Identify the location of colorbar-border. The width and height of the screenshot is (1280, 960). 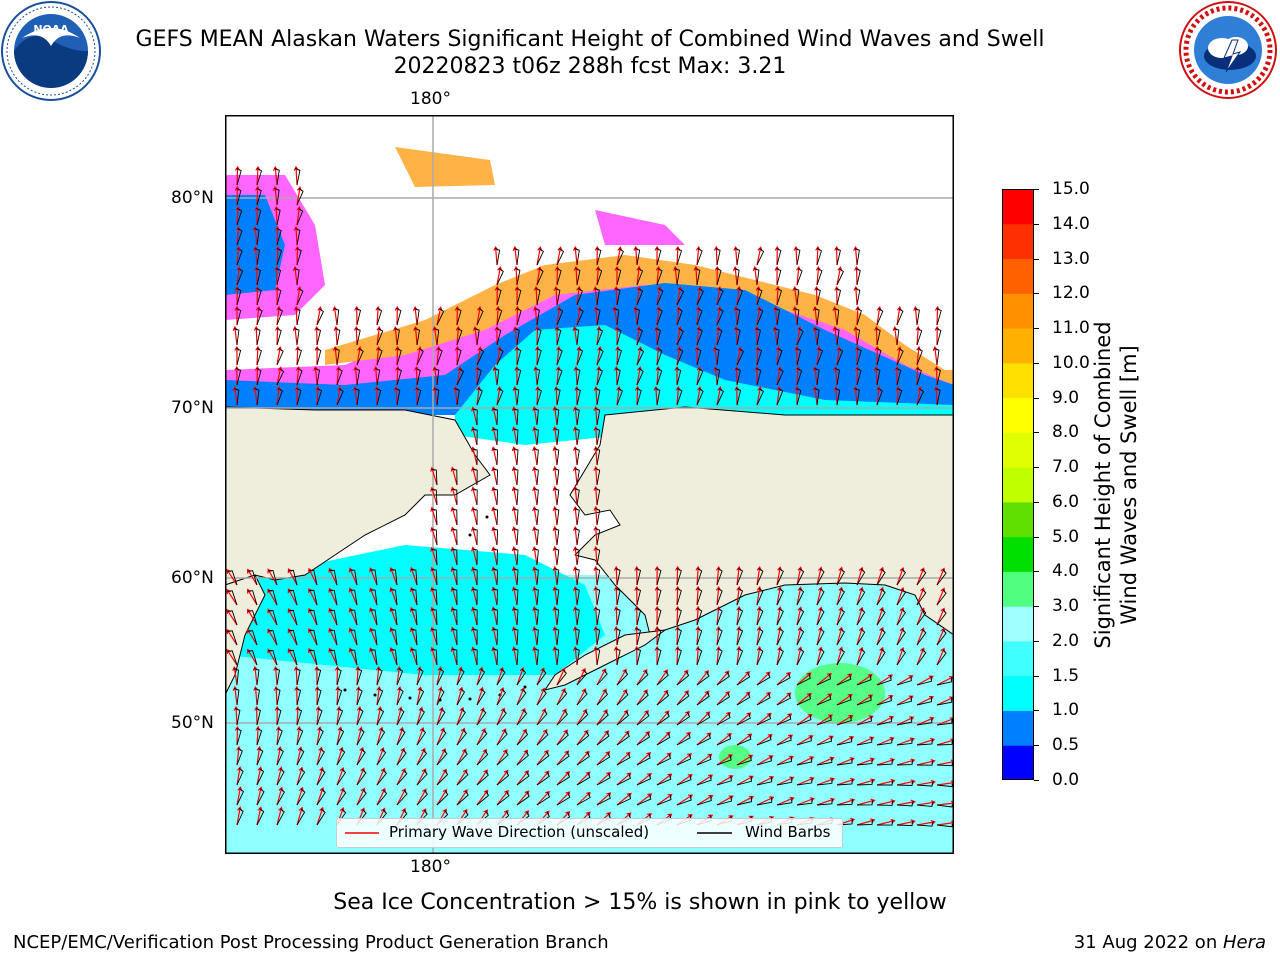
(1018, 484).